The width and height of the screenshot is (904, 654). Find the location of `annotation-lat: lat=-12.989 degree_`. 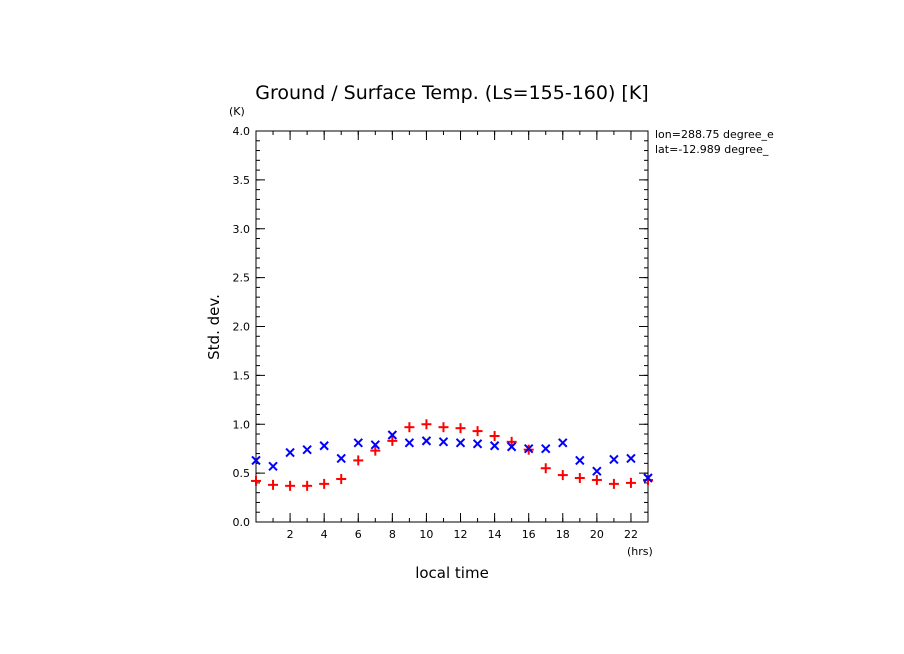

annotation-lat: lat=-12.989 degree_ is located at coordinates (712, 149).